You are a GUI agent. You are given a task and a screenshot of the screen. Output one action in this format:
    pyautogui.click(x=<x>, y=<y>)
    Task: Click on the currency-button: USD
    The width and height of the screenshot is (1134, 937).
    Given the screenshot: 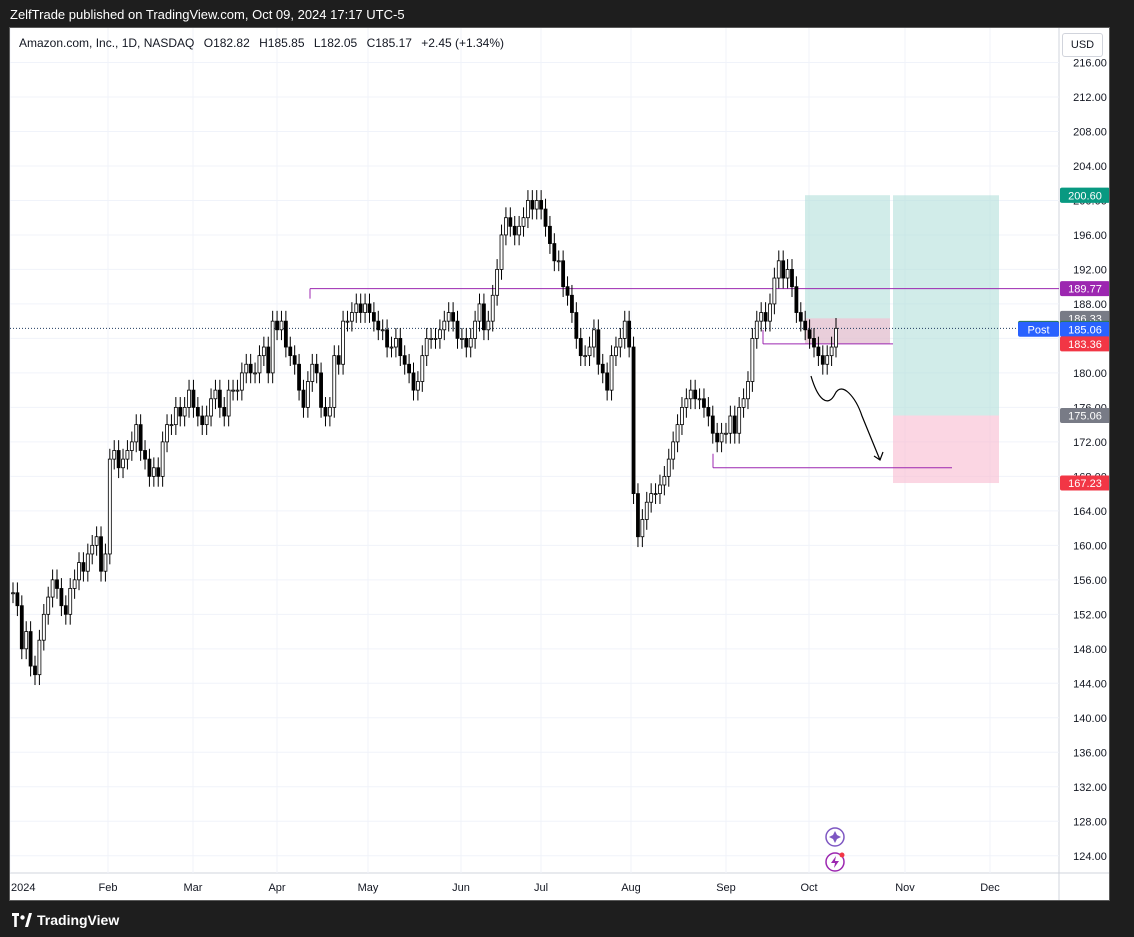 What is the action you would take?
    pyautogui.click(x=1082, y=45)
    